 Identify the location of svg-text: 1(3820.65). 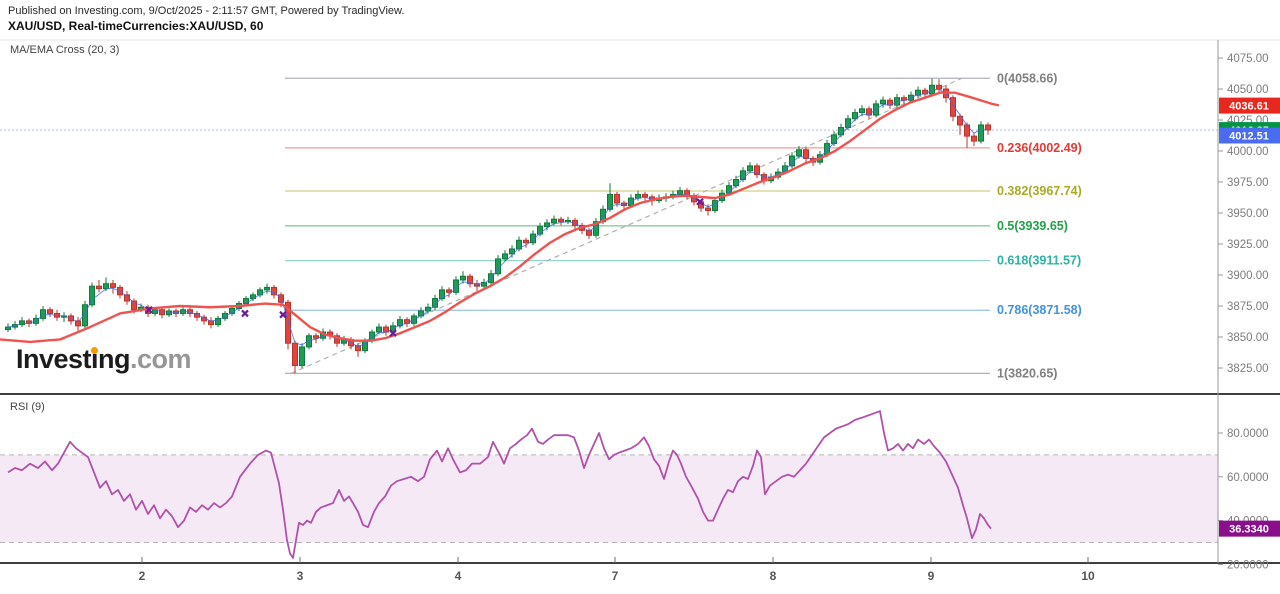
(1027, 373).